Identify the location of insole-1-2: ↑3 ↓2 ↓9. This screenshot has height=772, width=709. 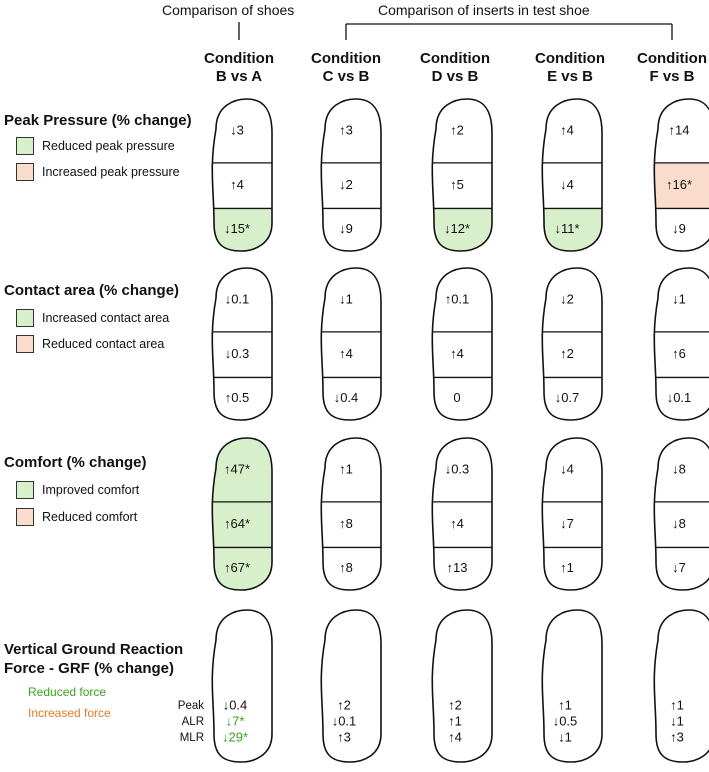
(351, 175).